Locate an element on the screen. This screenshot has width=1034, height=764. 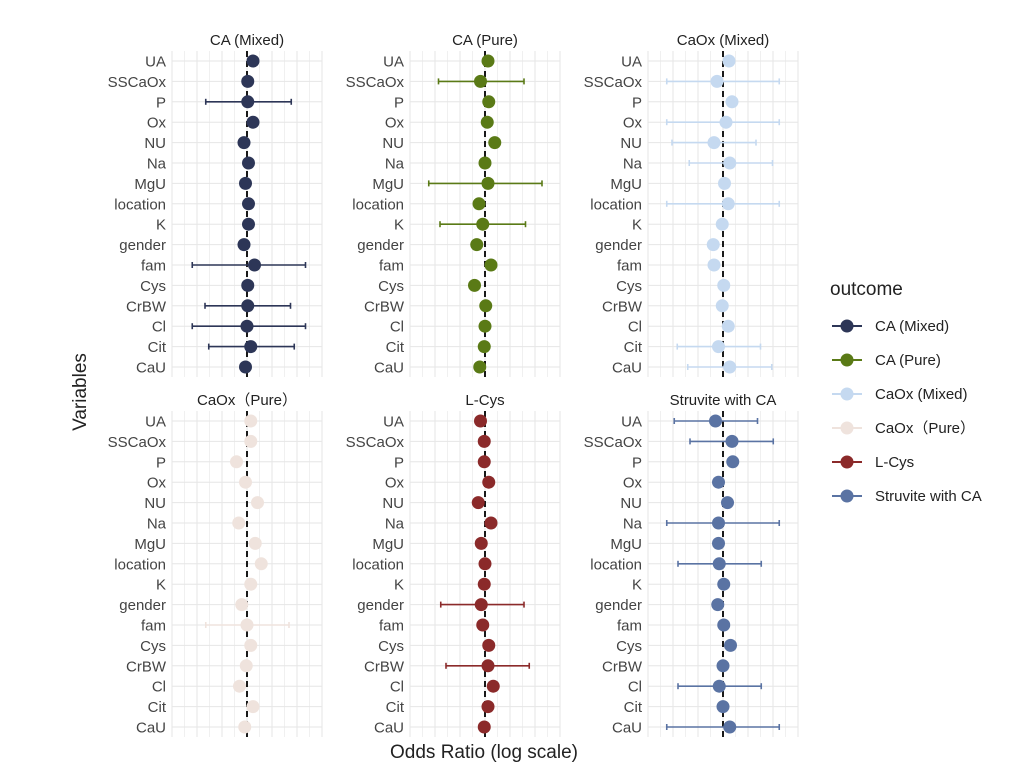
legend-item: CaOx（Pure） is located at coordinates (903, 428).